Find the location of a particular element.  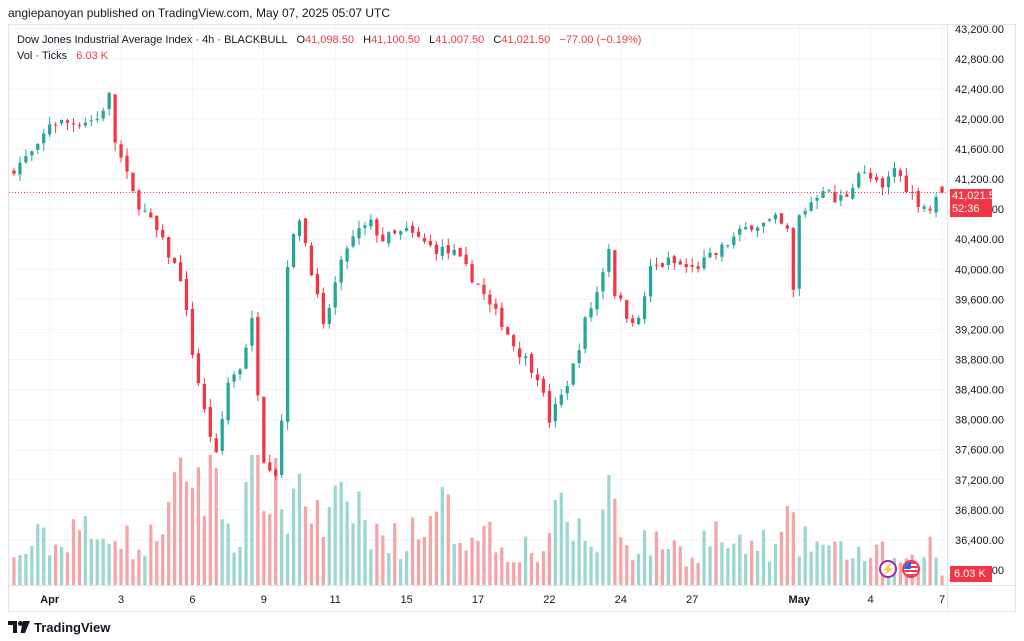

us-flag-icon is located at coordinates (911, 569).